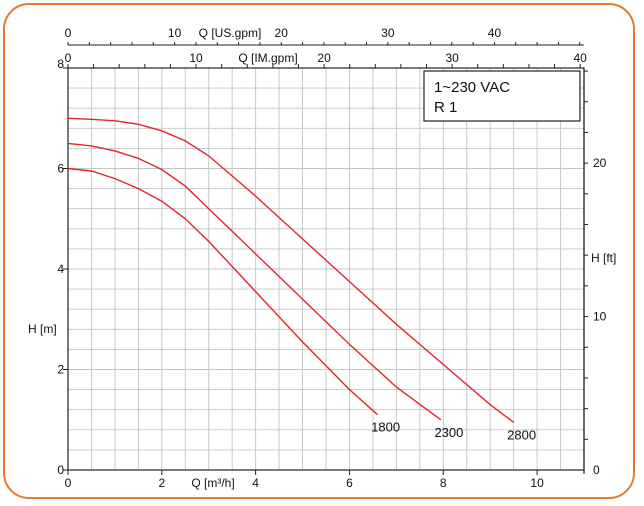  I want to click on curve-label-1800: 1800, so click(385, 427).